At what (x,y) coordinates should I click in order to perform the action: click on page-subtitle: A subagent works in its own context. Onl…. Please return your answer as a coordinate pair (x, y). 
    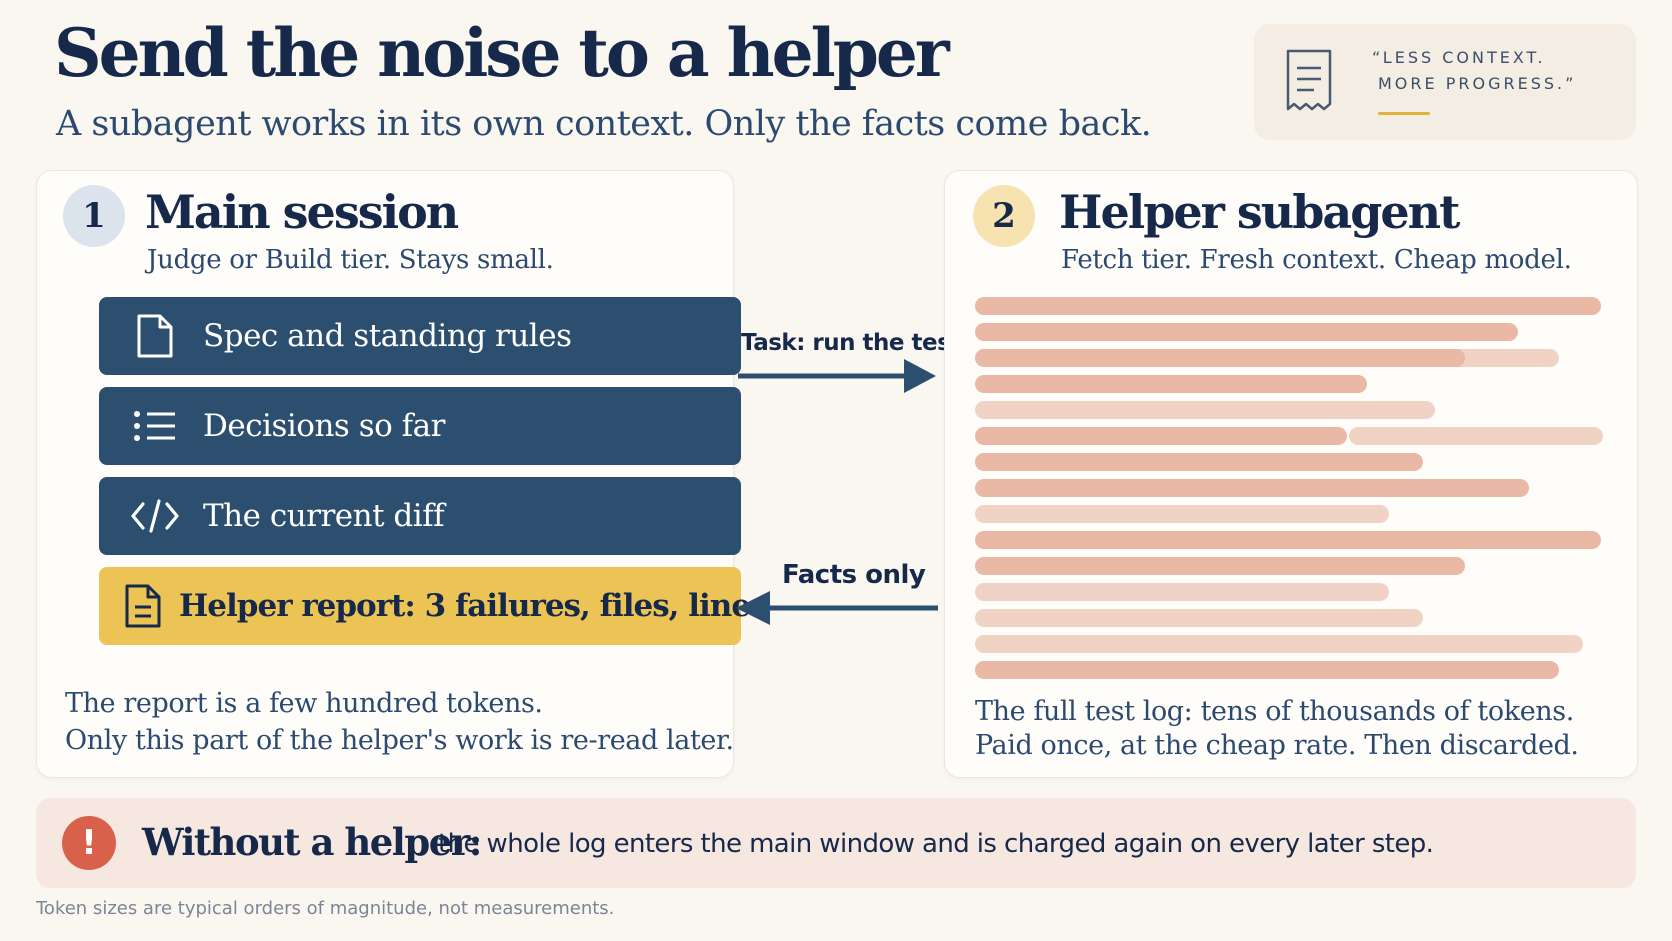
    Looking at the image, I should click on (604, 124).